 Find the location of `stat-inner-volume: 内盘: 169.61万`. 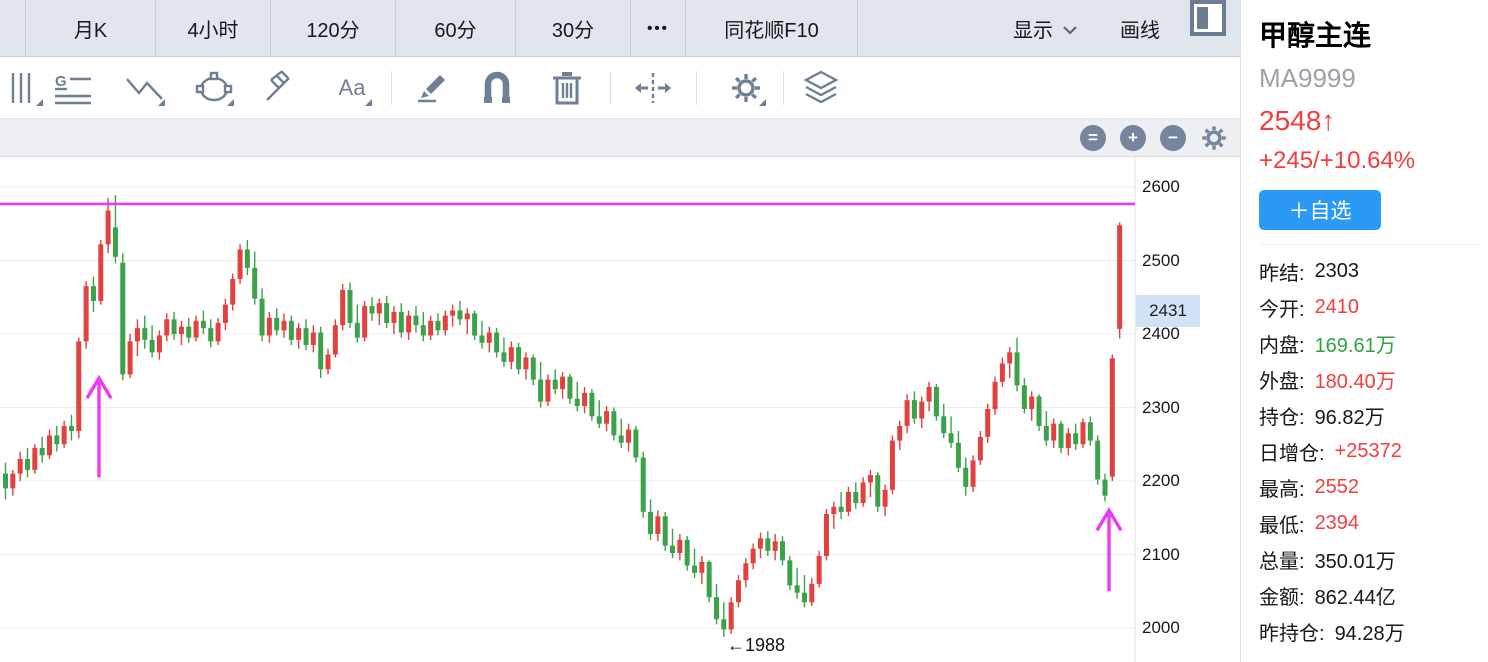

stat-inner-volume: 内盘: 169.61万 is located at coordinates (1327, 345).